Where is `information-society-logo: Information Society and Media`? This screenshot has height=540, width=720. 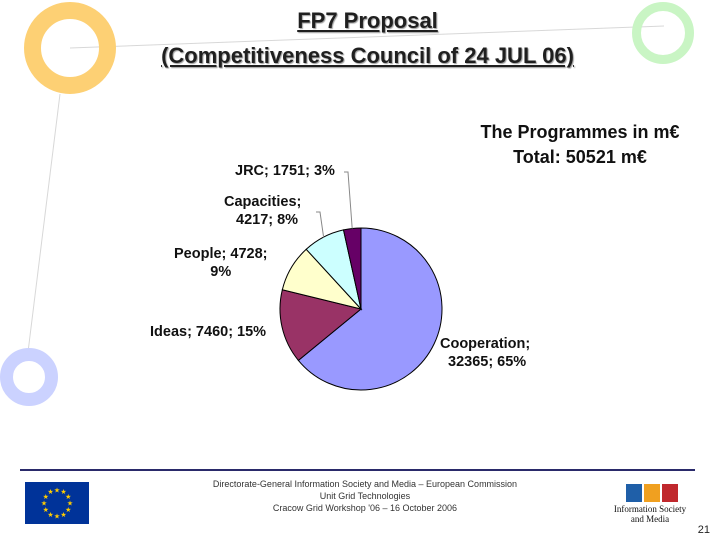 information-society-logo: Information Society and Media is located at coordinates (650, 505).